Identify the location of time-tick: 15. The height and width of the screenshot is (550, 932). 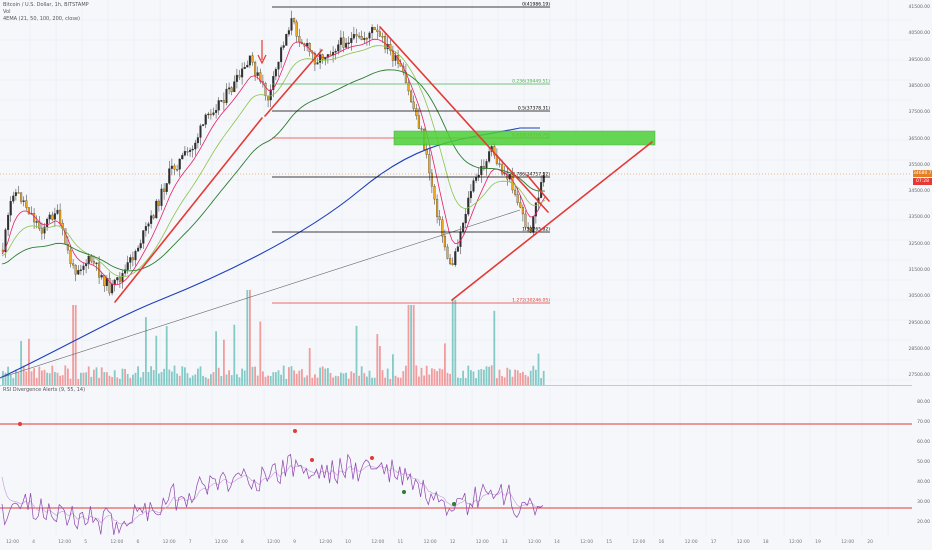
(609, 542).